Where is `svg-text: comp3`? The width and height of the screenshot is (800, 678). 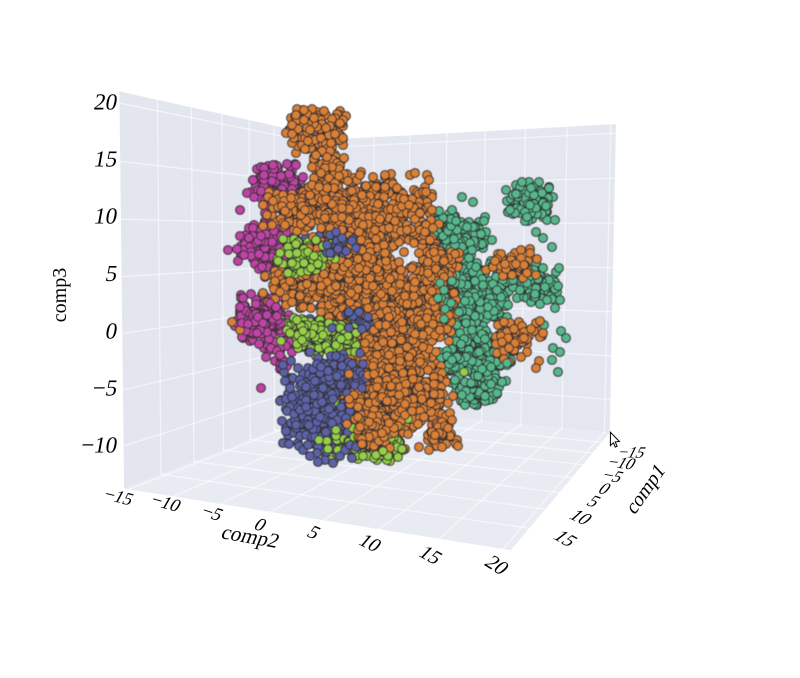 svg-text: comp3 is located at coordinates (60, 295).